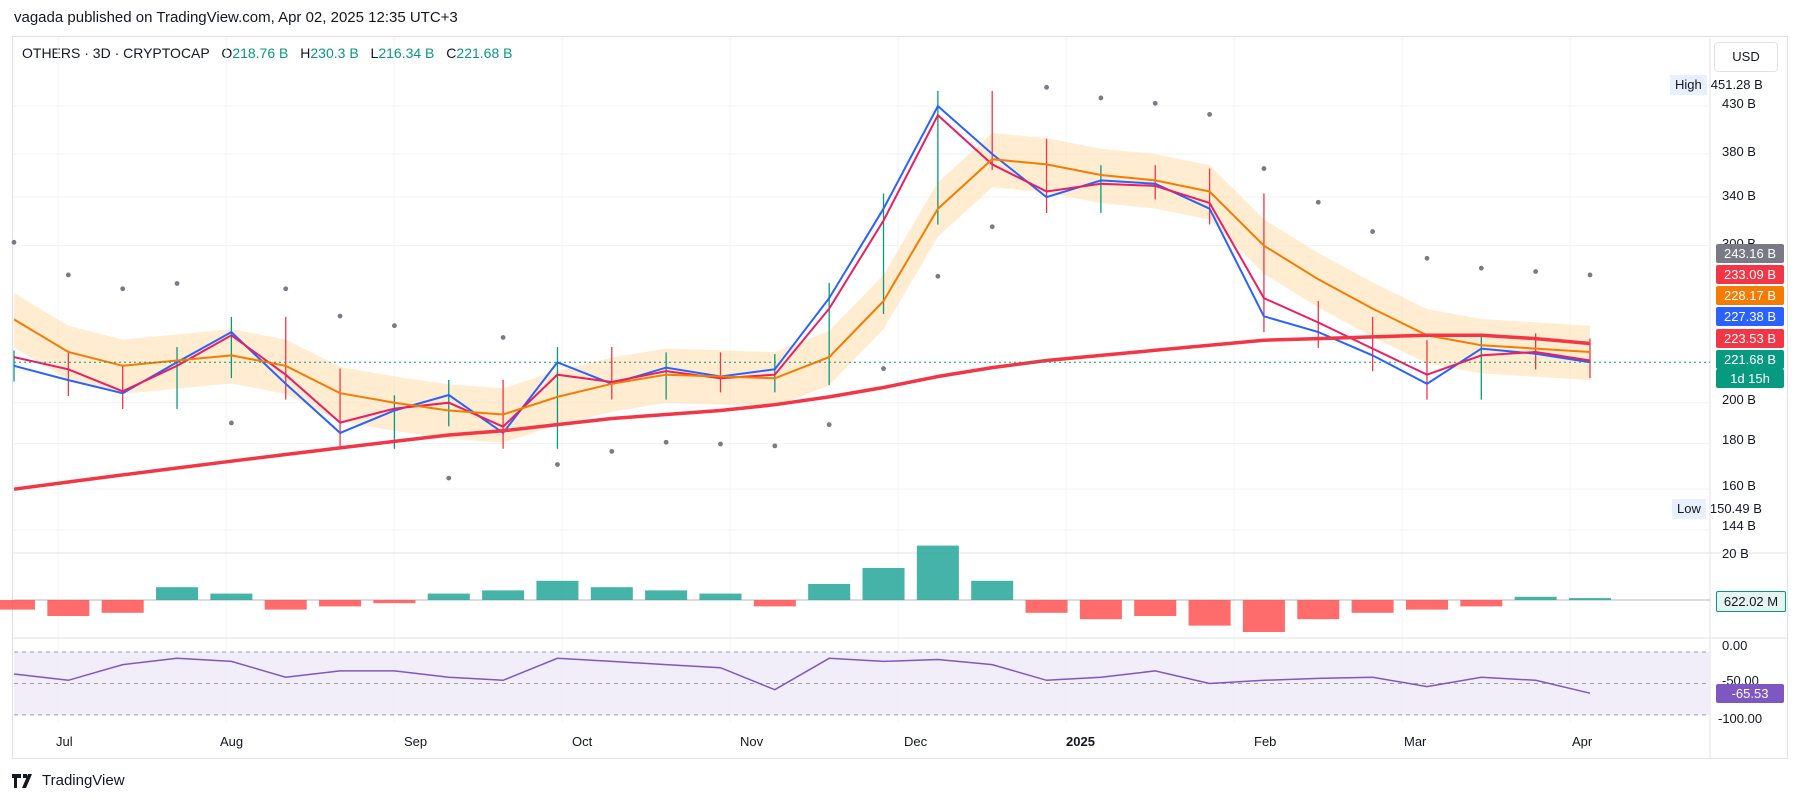  What do you see at coordinates (1739, 439) in the screenshot?
I see `price-tick: 180 B` at bounding box center [1739, 439].